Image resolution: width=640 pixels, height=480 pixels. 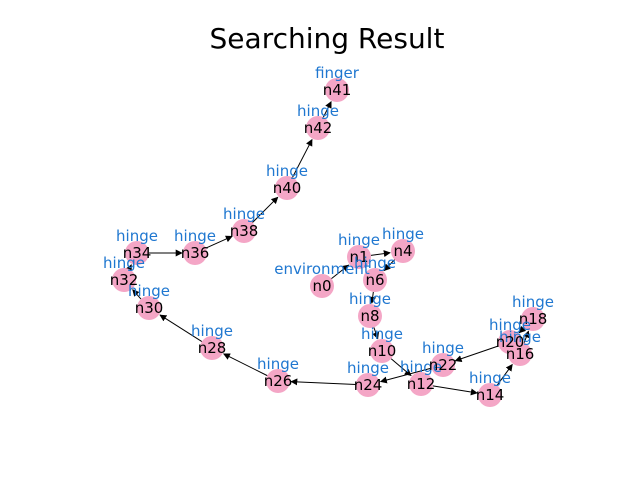 What do you see at coordinates (373, 297) in the screenshot?
I see `edge-n6-n8` at bounding box center [373, 297].